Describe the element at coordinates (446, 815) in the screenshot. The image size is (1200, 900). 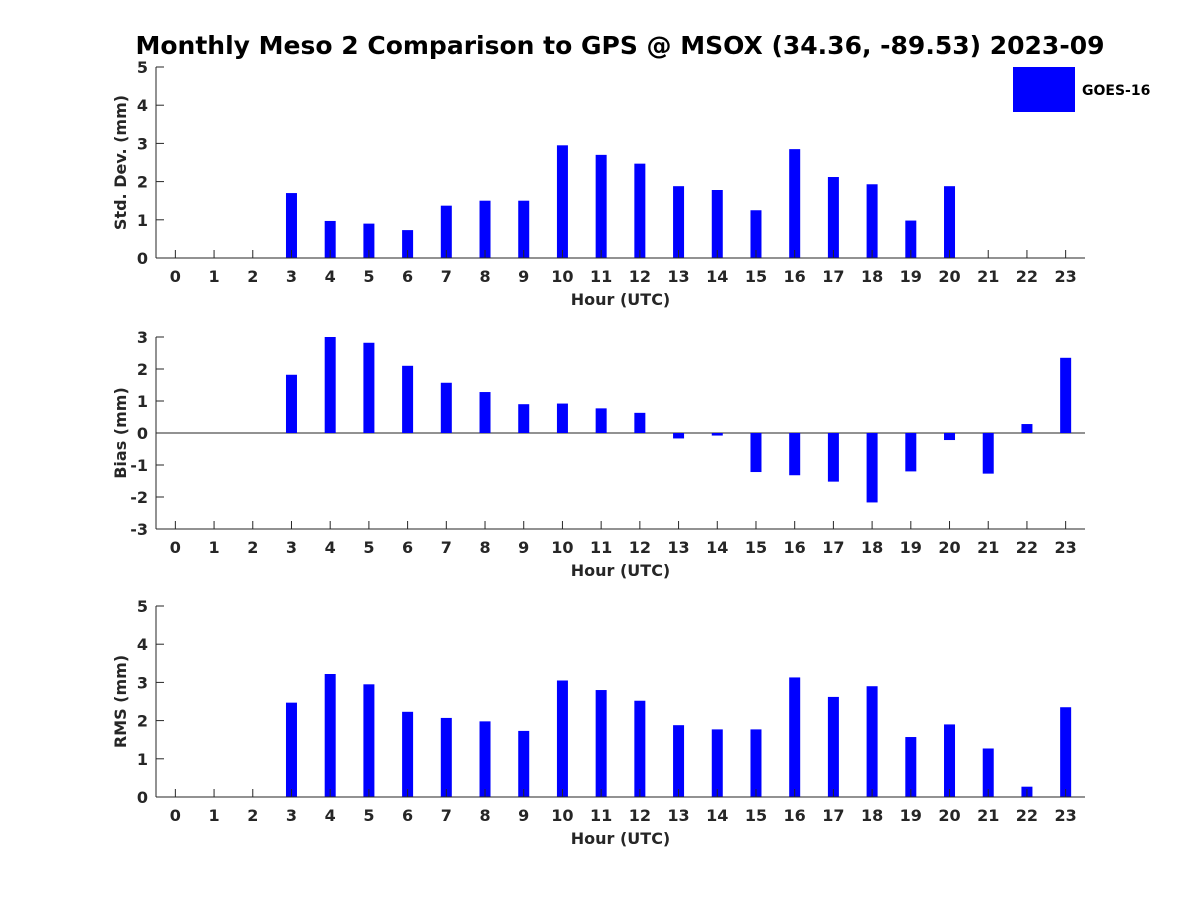
I see `x-tick-label: 7` at that location.